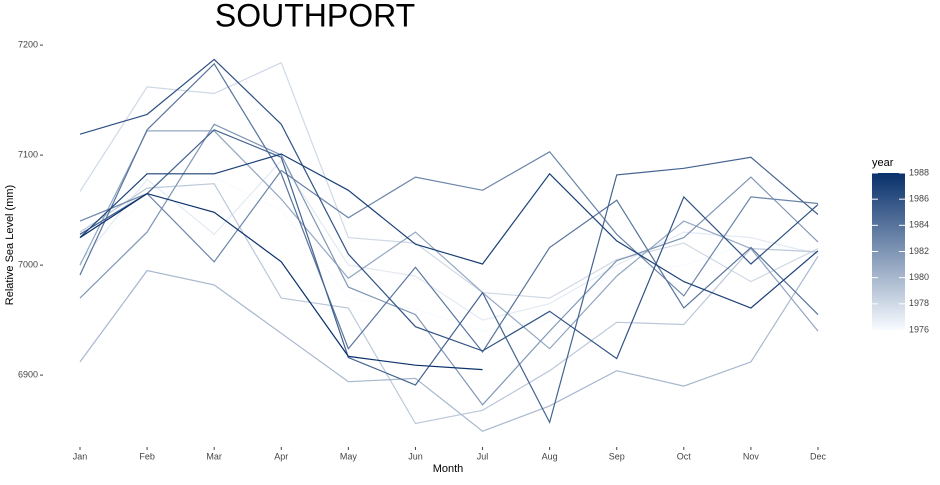  Describe the element at coordinates (147, 456) in the screenshot. I see `x-tick-label: Feb` at that location.